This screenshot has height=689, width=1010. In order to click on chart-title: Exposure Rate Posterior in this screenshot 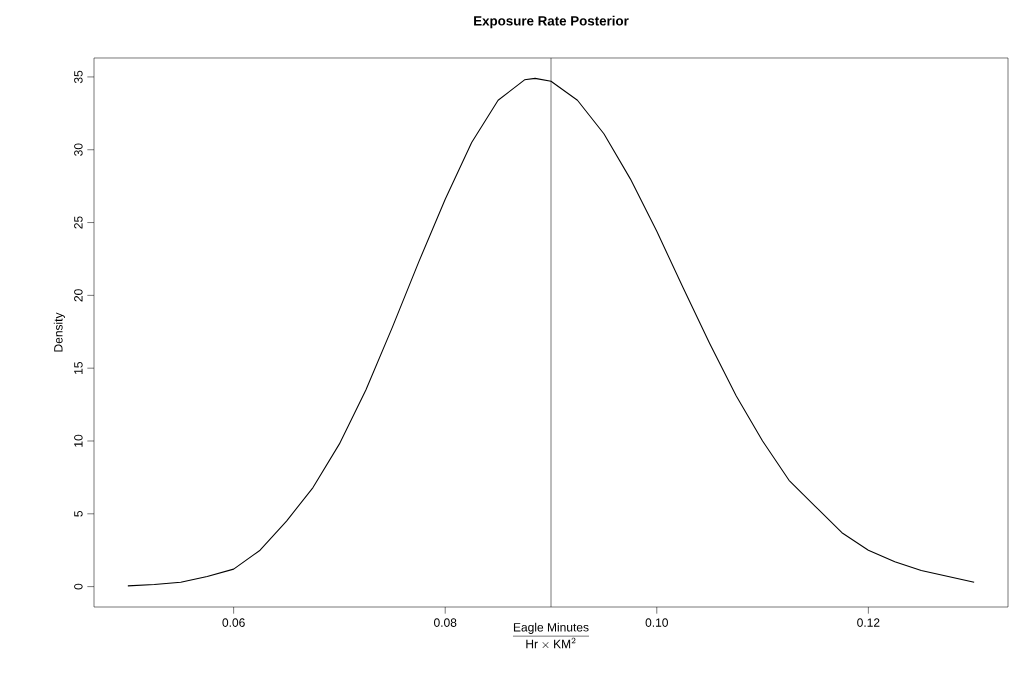, I will do `click(551, 22)`.